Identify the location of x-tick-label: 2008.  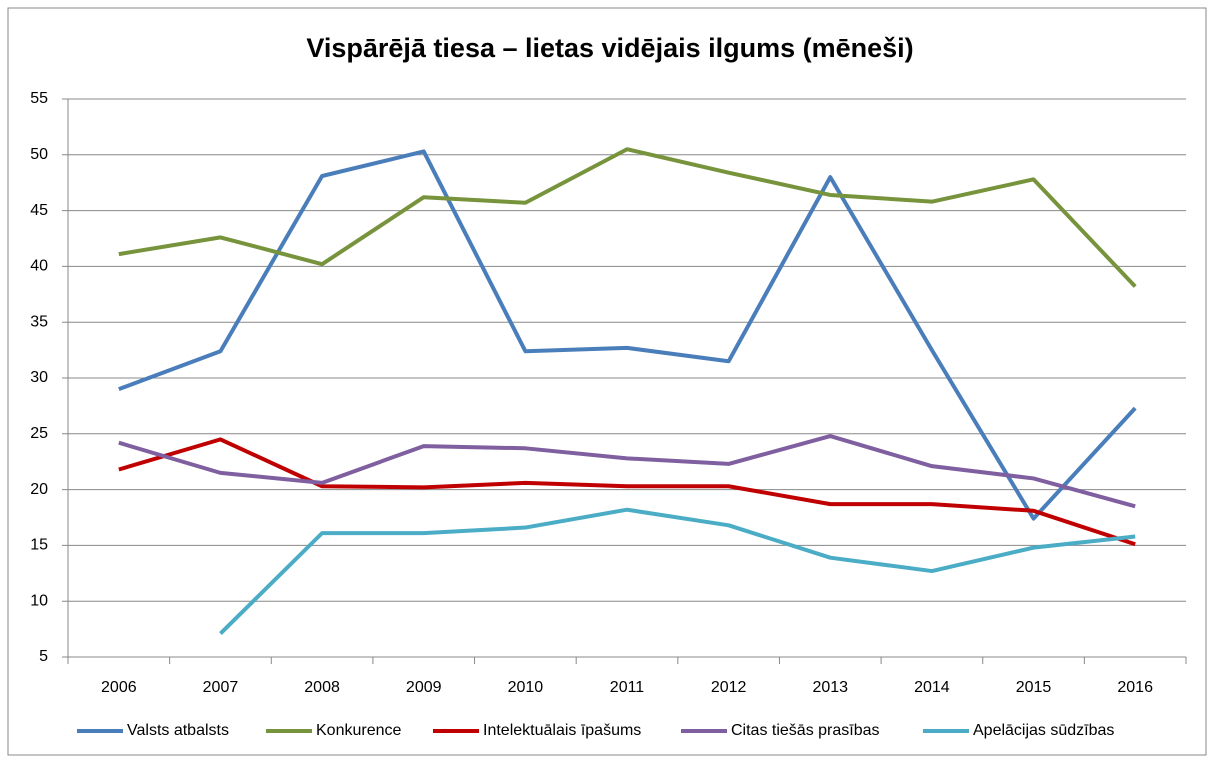
(322, 687).